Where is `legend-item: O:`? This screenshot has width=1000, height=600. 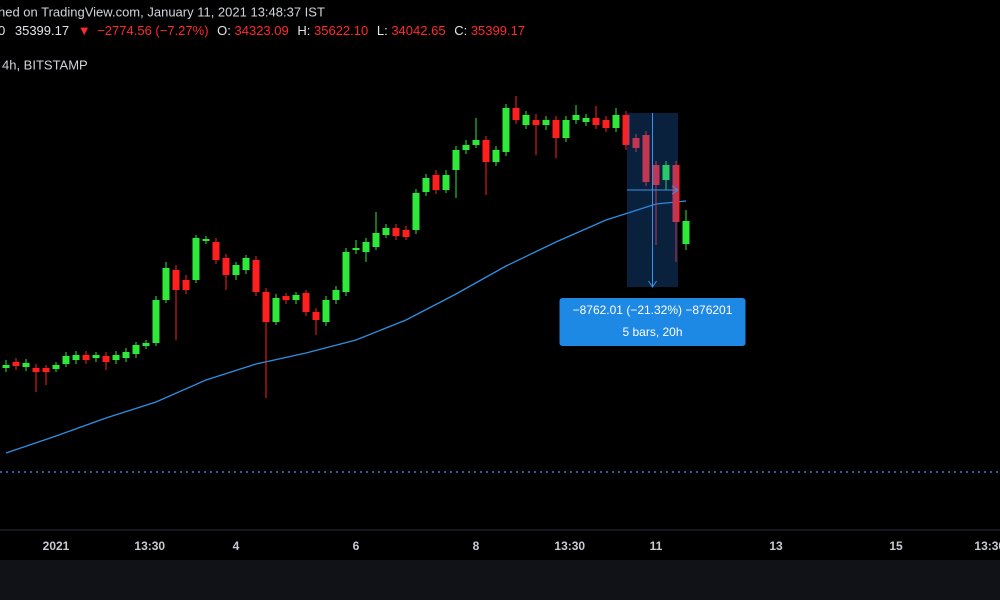
legend-item: O: is located at coordinates (224, 30).